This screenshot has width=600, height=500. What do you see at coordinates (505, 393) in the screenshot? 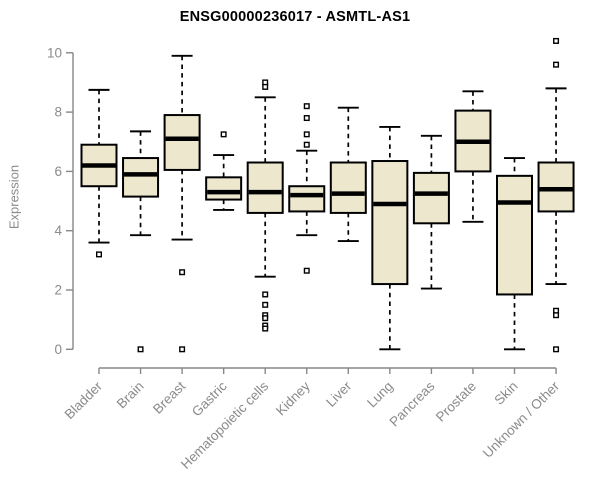
I see `x-tick-label-skin: Skin` at bounding box center [505, 393].